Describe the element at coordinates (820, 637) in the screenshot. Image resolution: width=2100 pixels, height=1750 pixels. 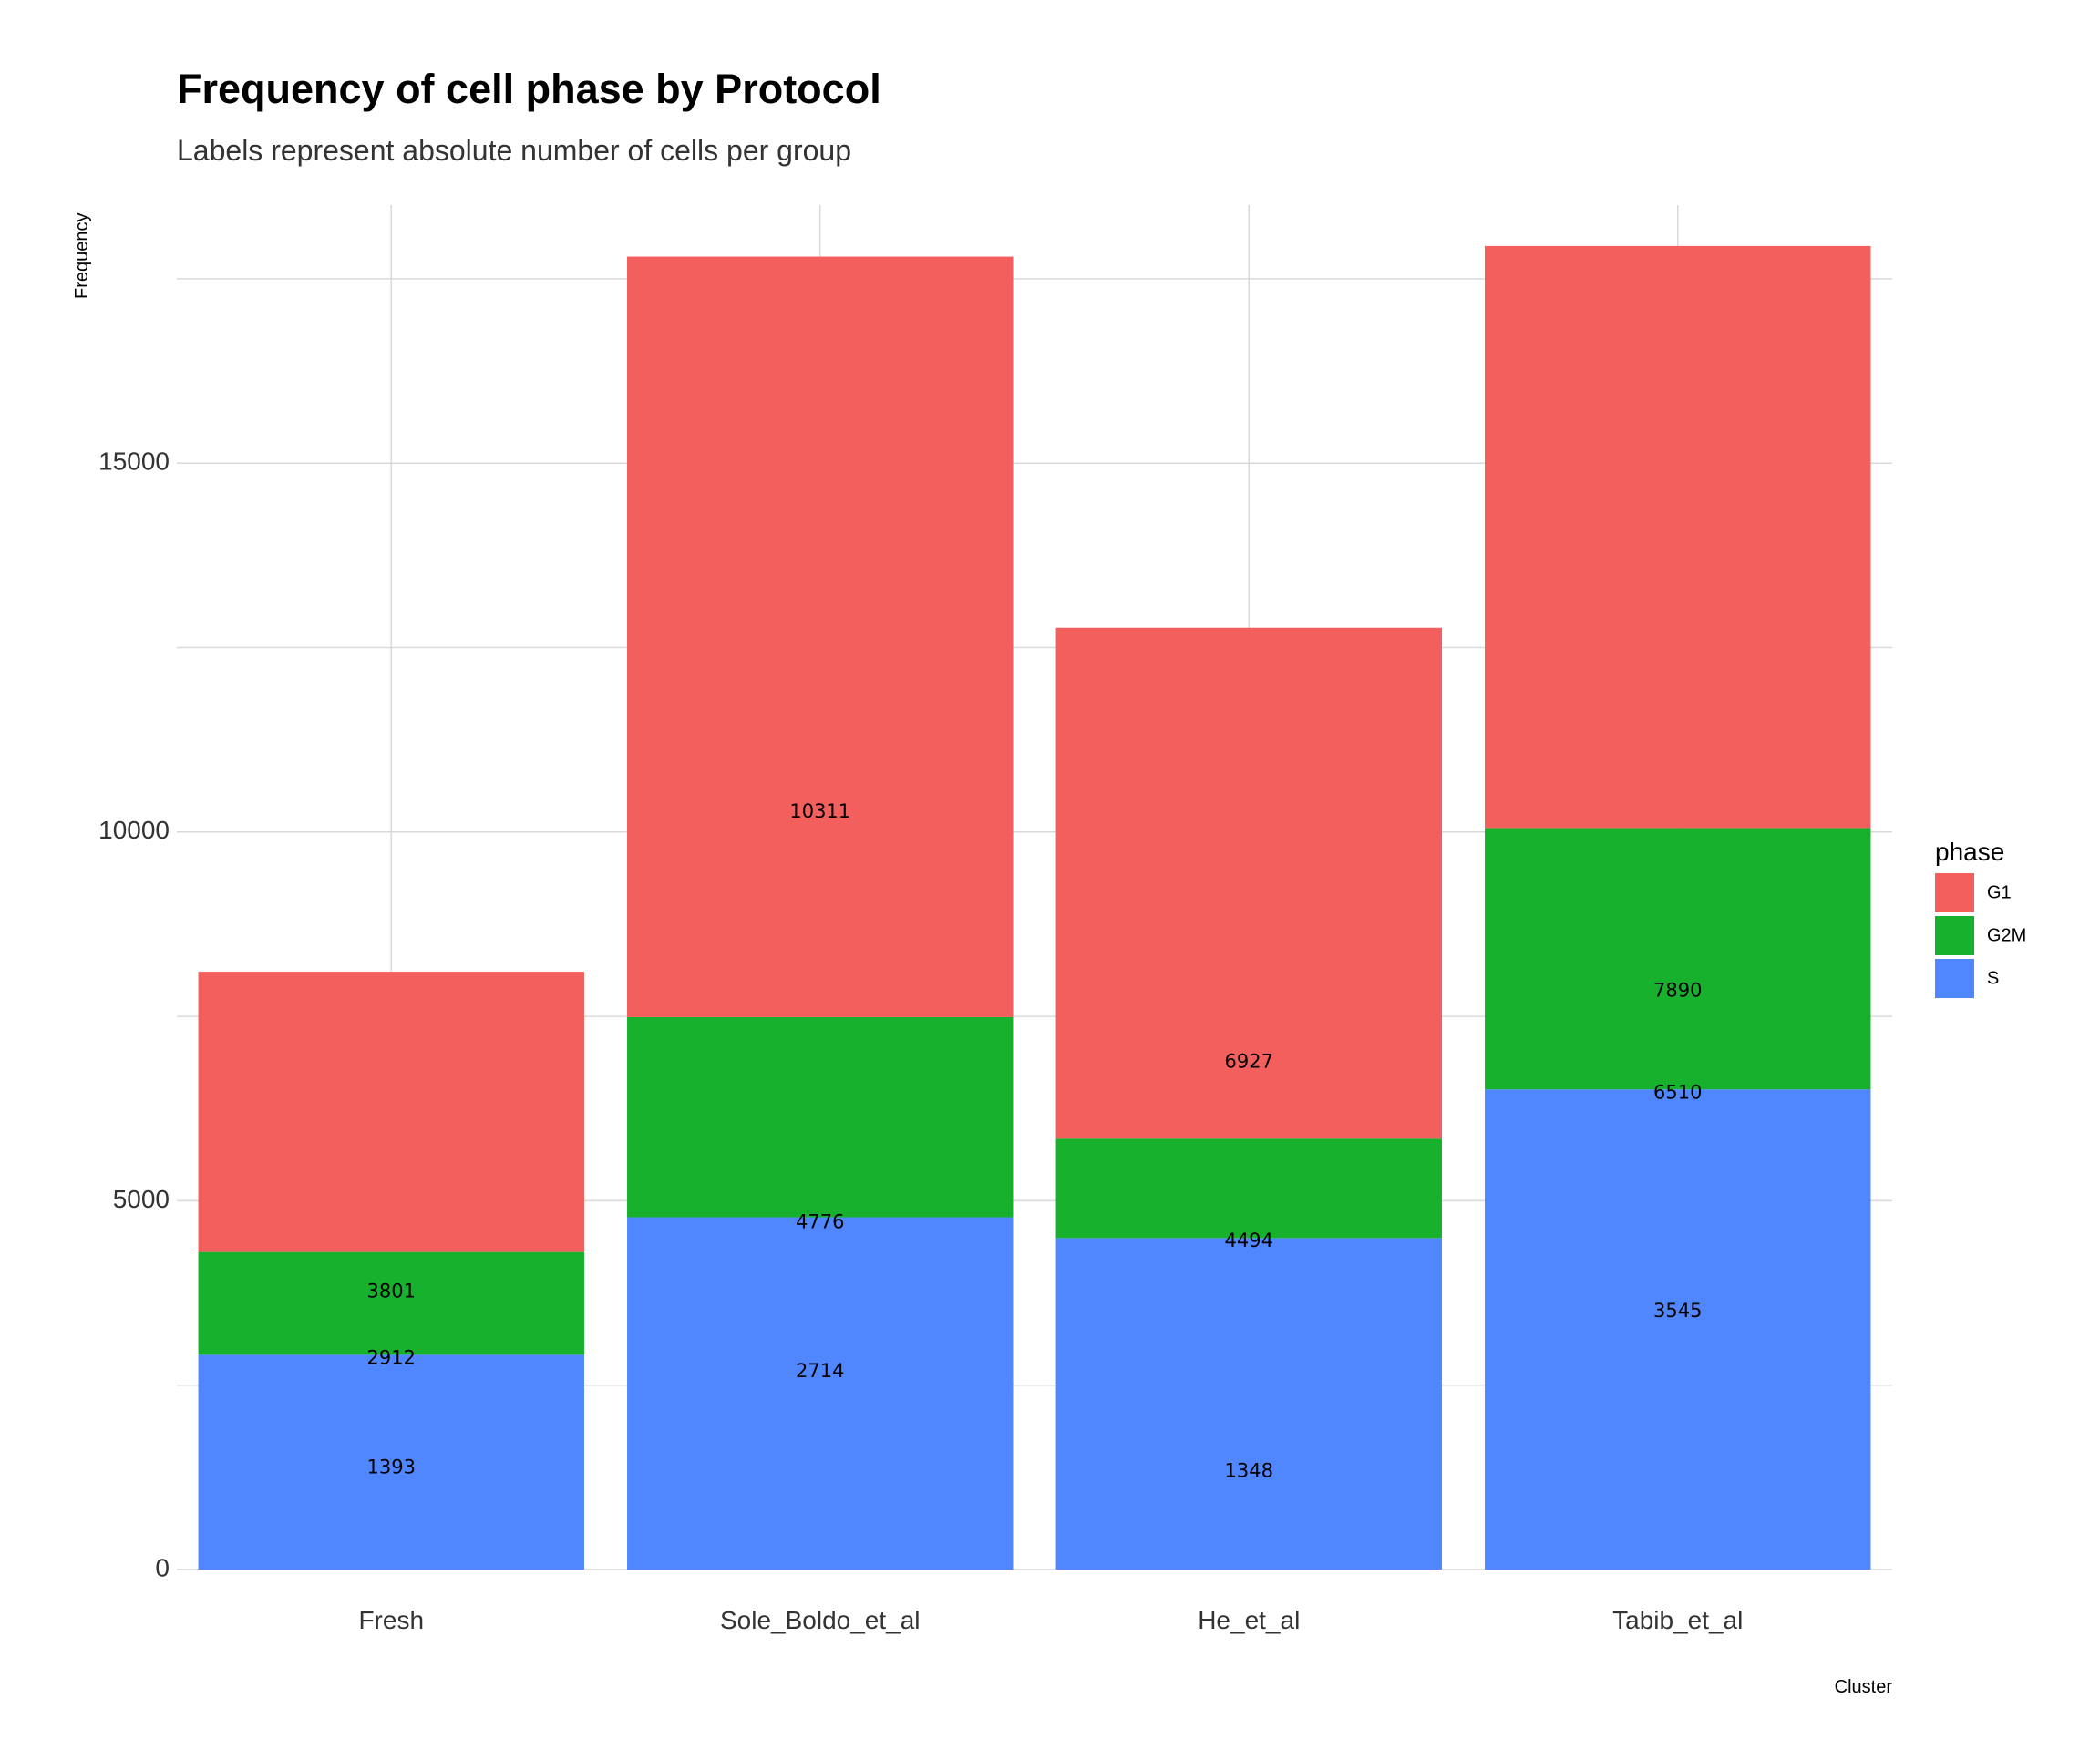
I see `bar-g1-sole_boldo_et_al` at that location.